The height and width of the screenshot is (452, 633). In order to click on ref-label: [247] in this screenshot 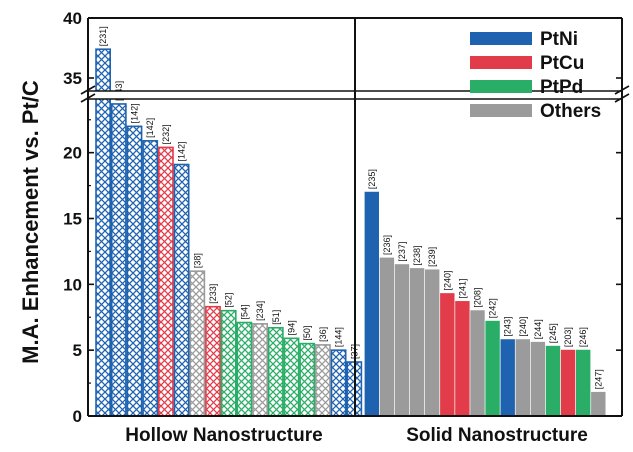, I will do `click(598, 379)`.